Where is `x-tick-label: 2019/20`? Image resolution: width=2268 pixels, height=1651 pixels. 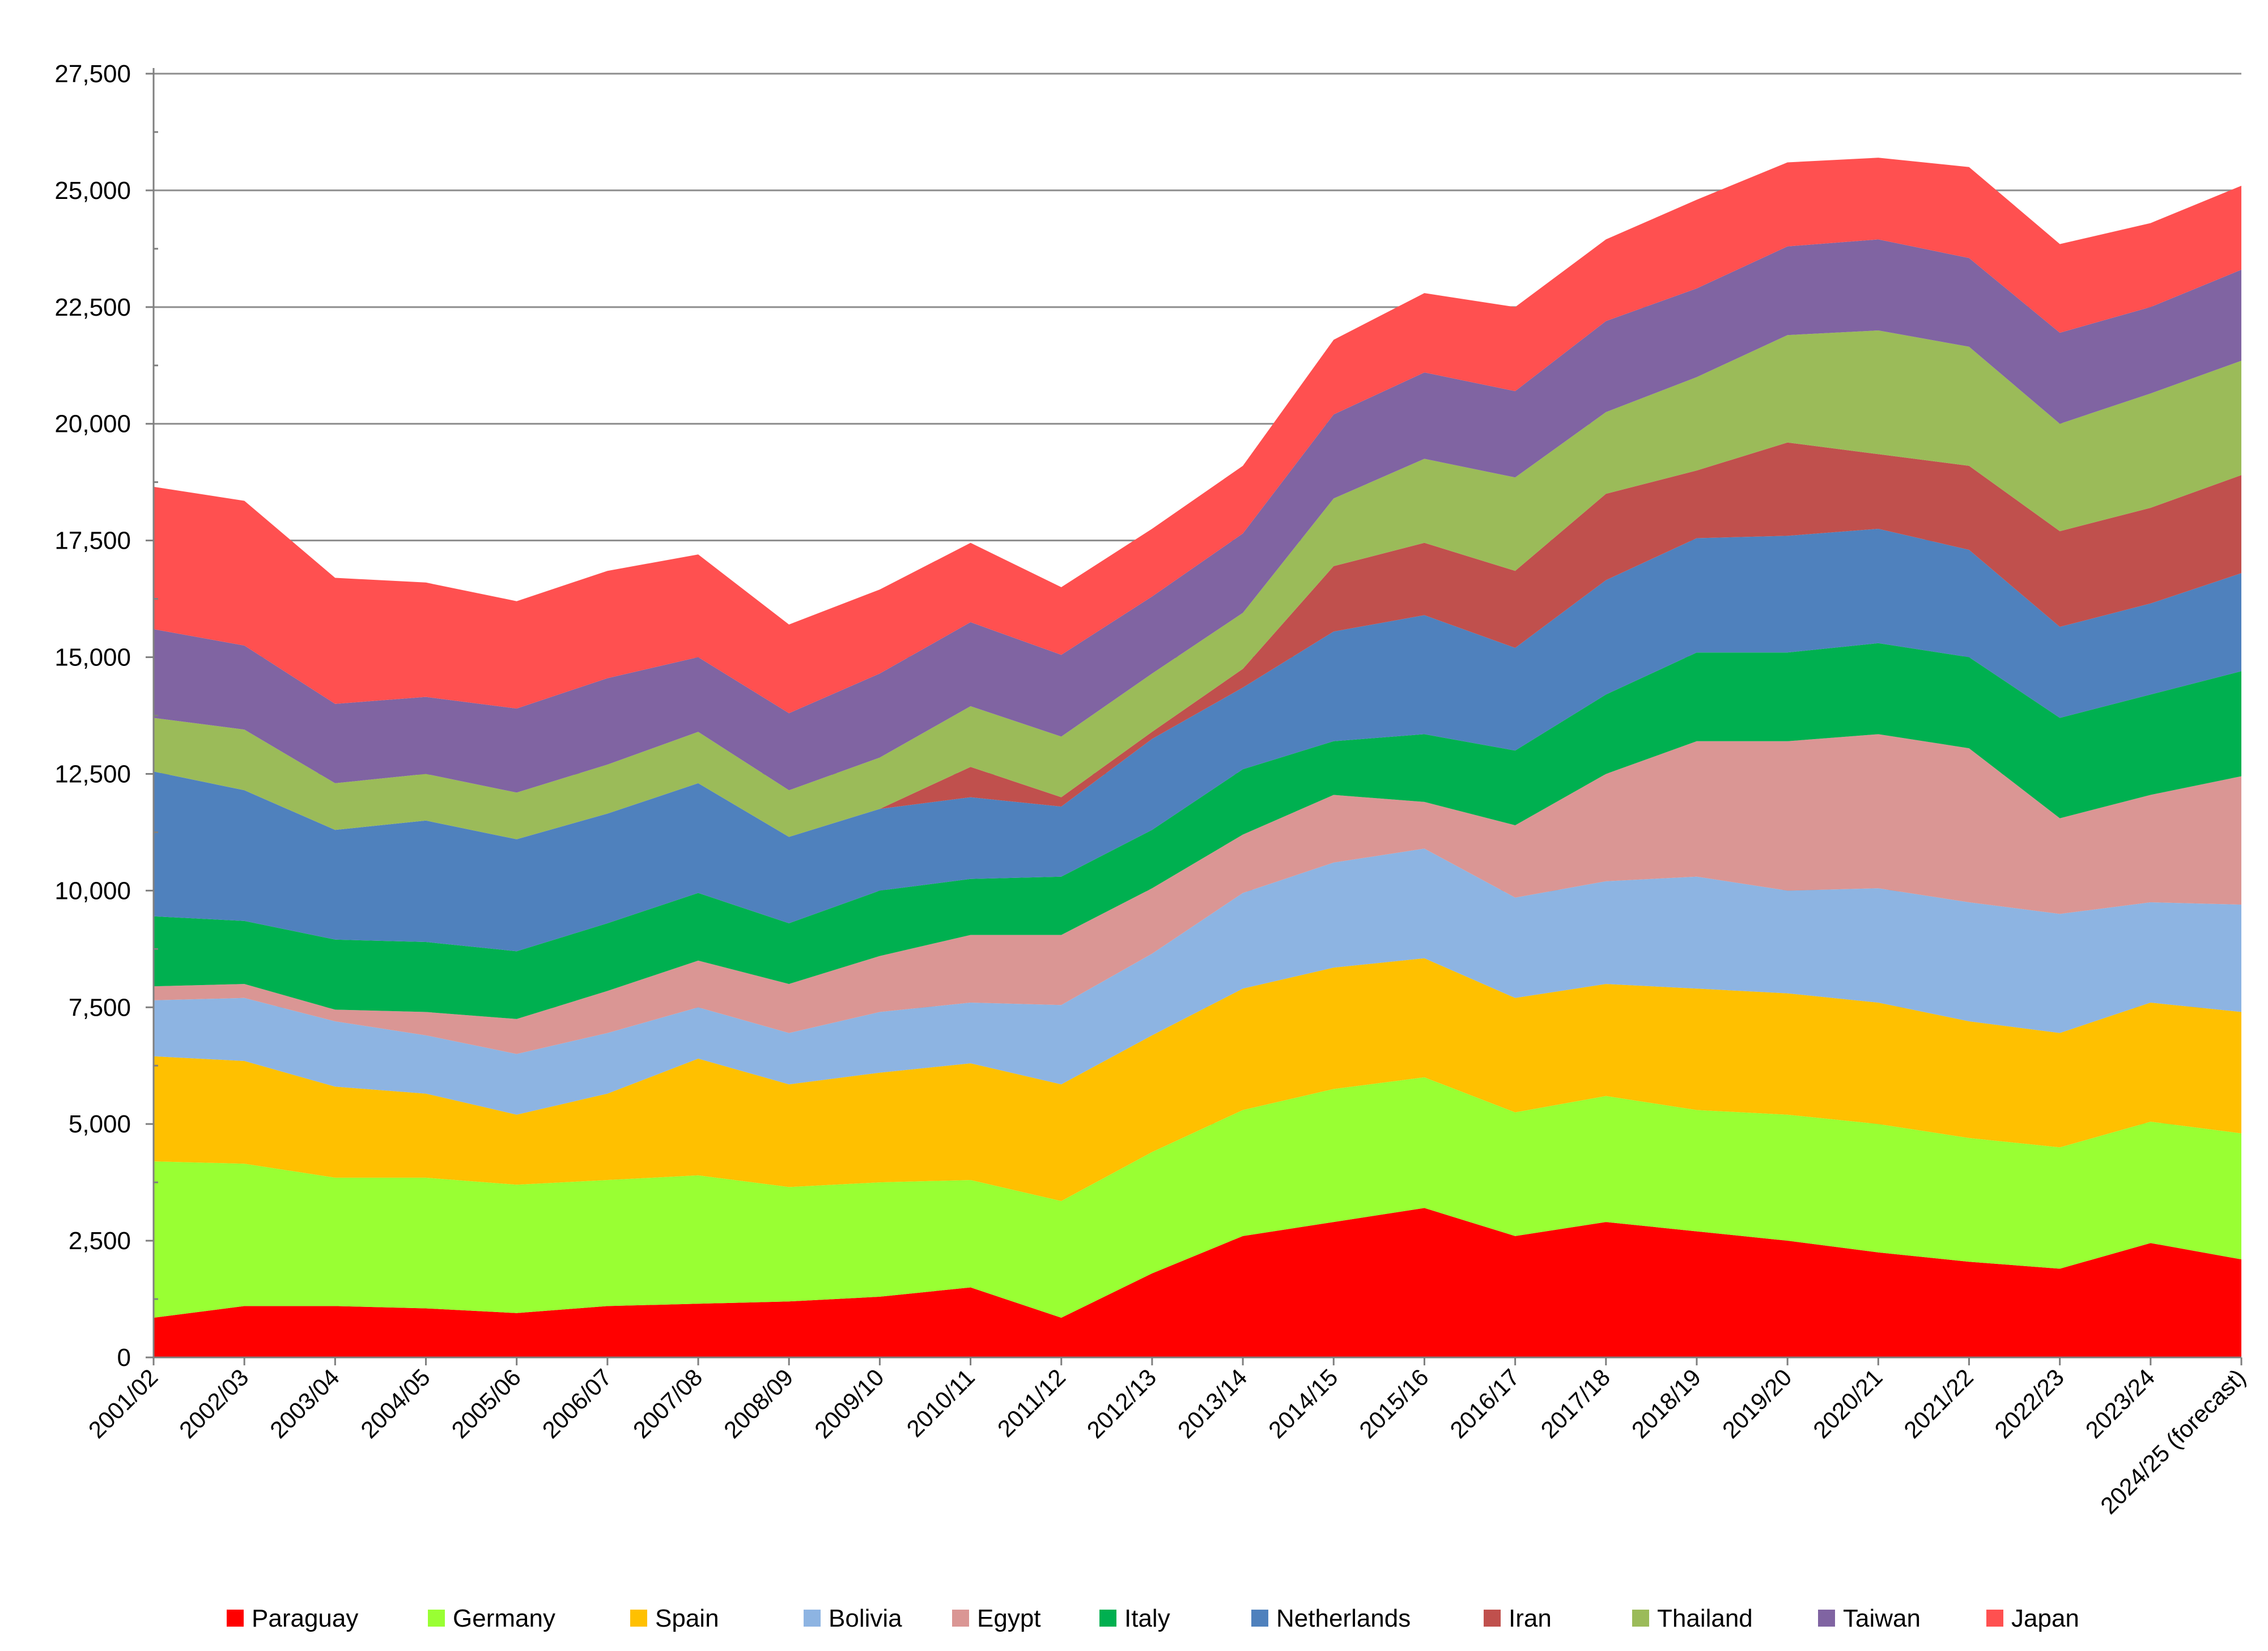
x-tick-label: 2019/20 is located at coordinates (1757, 1404).